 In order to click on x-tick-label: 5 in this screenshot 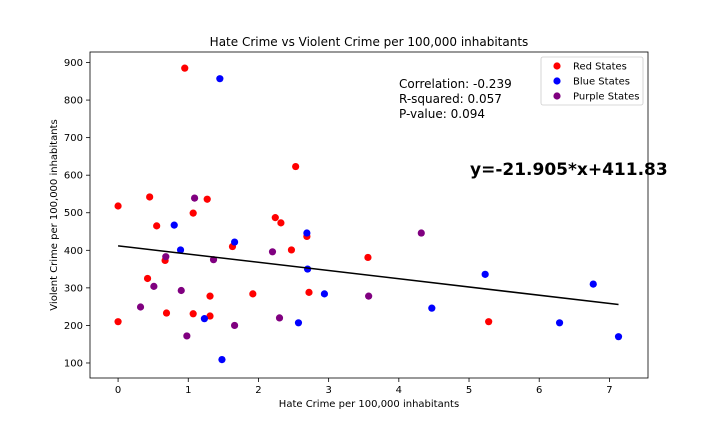, I will do `click(469, 390)`.